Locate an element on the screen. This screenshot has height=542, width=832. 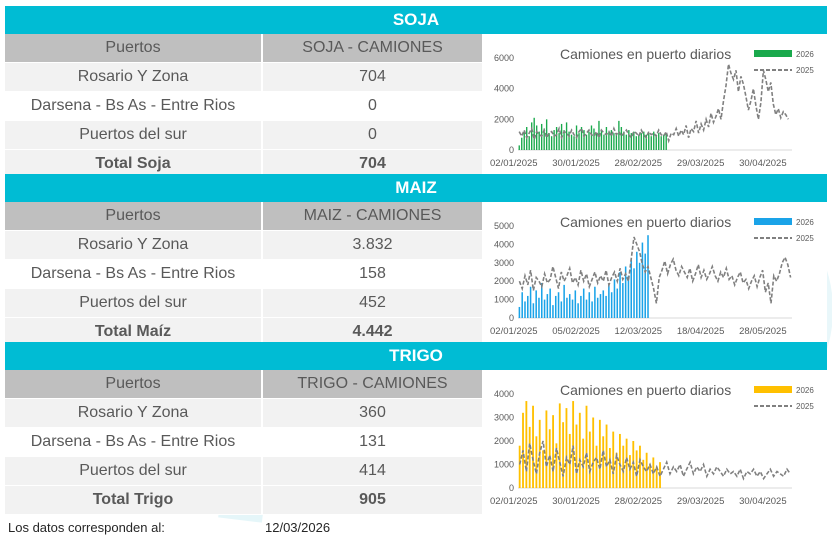
total-label: Total Trigo is located at coordinates (134, 500).